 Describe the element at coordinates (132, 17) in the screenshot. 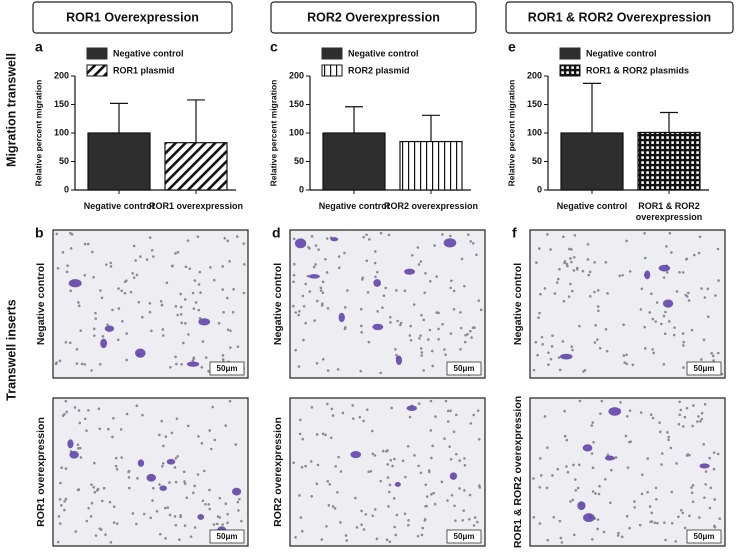

I see `header-box` at that location.